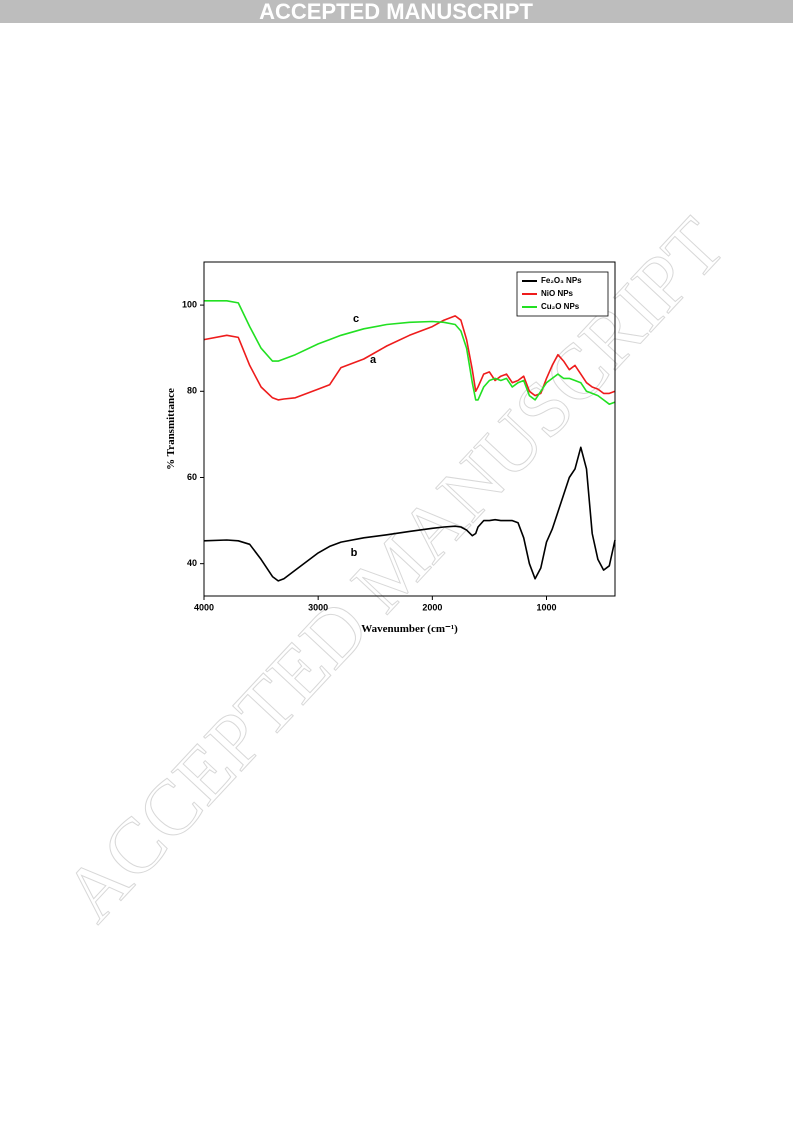 This screenshot has height=1121, width=793. Describe the element at coordinates (432, 607) in the screenshot. I see `x-tick-label: 2000` at that location.